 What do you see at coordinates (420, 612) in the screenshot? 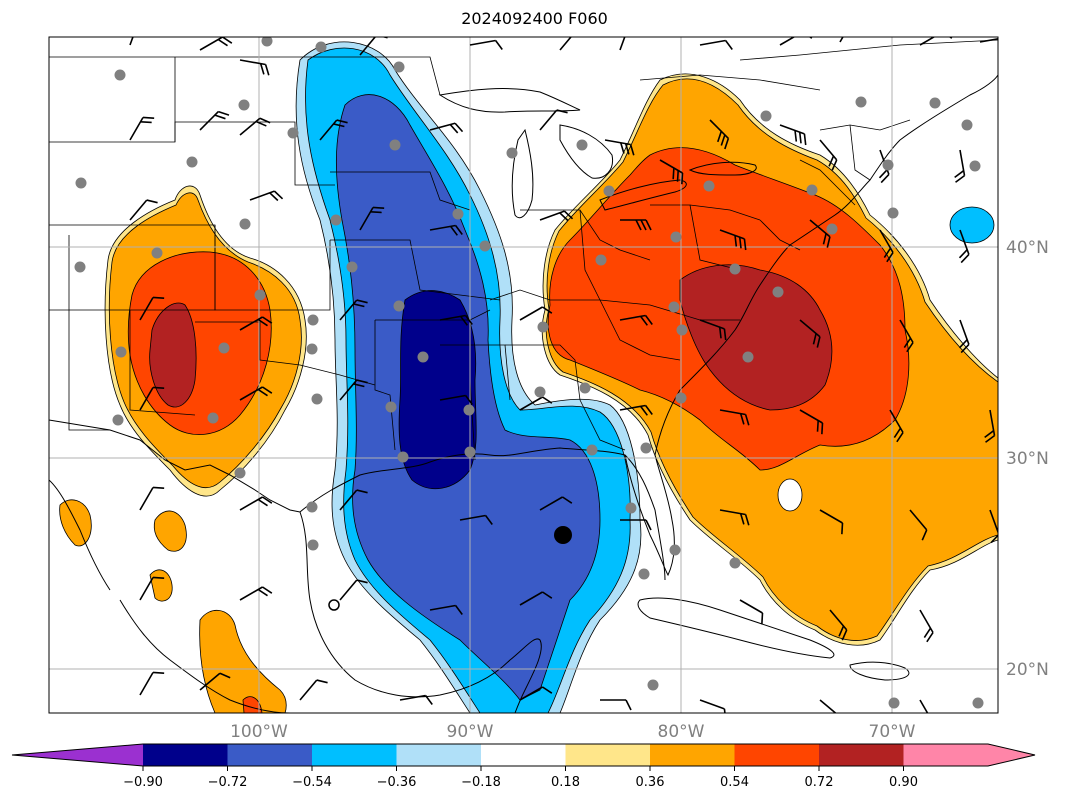
I see `coastline-mexico` at bounding box center [420, 612].